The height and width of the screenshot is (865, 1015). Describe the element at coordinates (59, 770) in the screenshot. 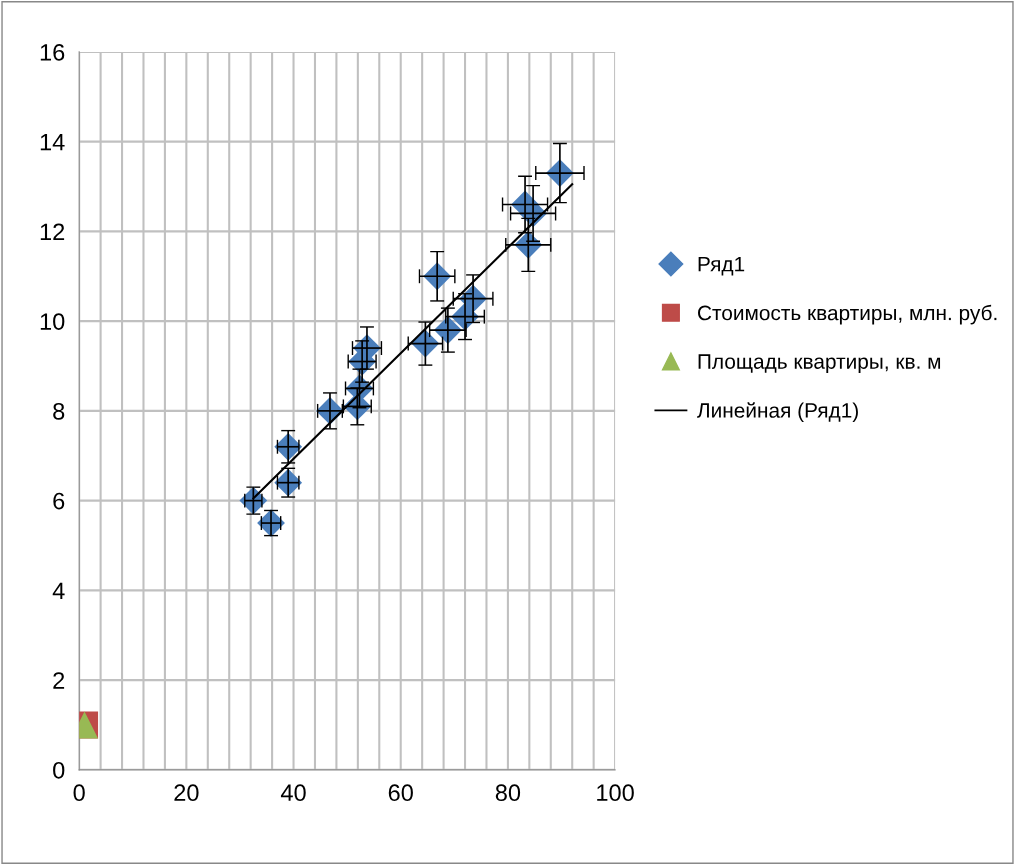

I see `y-tick-label: 0` at that location.